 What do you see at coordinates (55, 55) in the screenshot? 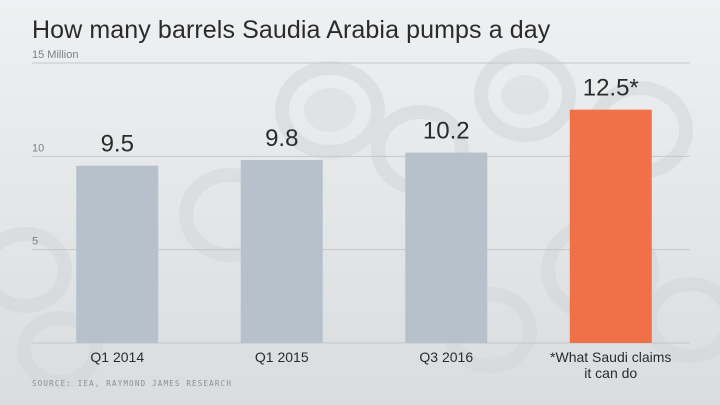
I see `y-tick-label: 15 Million` at bounding box center [55, 55].